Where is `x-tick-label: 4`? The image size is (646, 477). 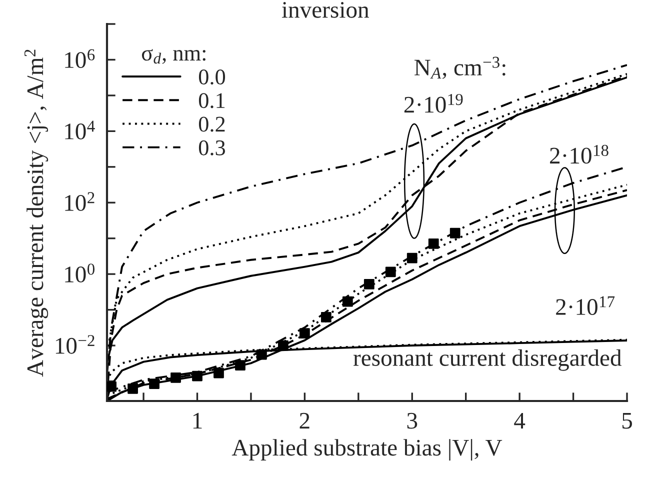
x-tick-label: 4 is located at coordinates (520, 420).